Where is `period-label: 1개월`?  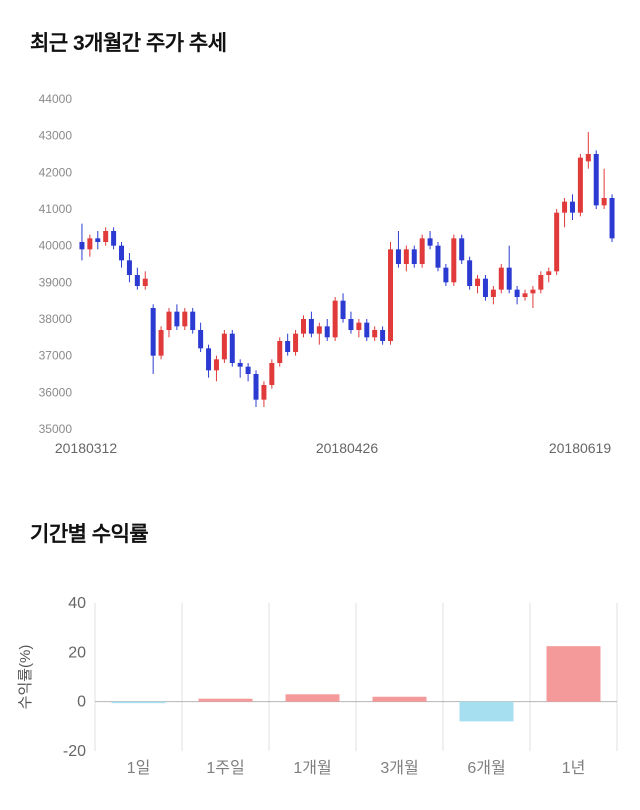 period-label: 1개월 is located at coordinates (312, 768).